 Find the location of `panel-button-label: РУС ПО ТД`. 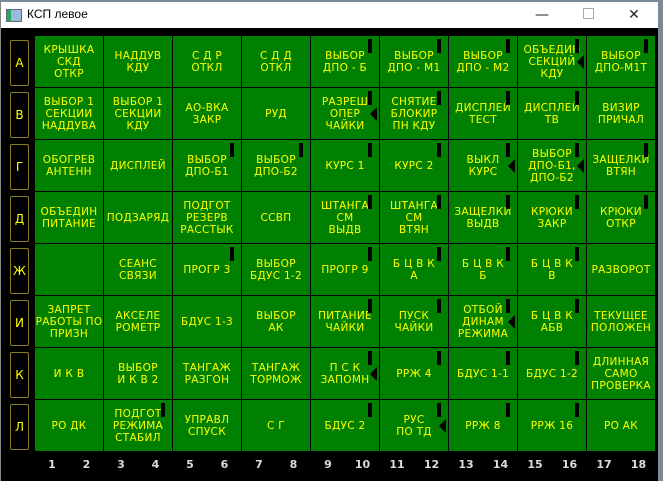

panel-button-label: РУС ПО ТД is located at coordinates (414, 425).